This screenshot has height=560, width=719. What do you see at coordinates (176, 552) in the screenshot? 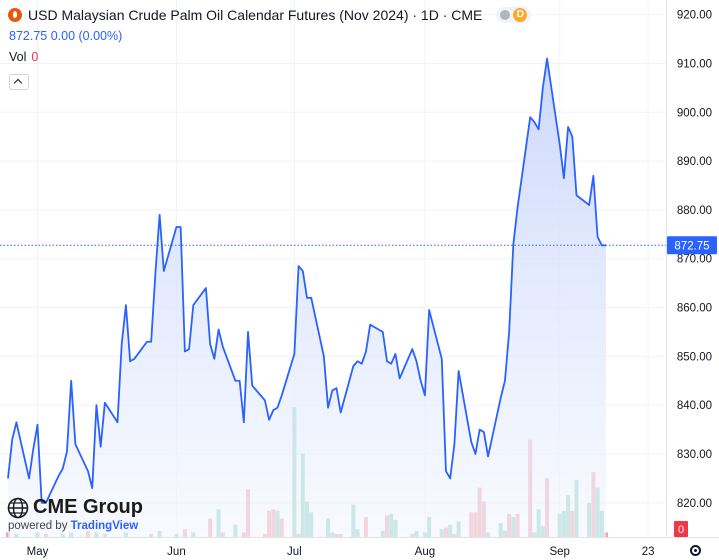
I see `x-tick-label: Jun` at bounding box center [176, 552].